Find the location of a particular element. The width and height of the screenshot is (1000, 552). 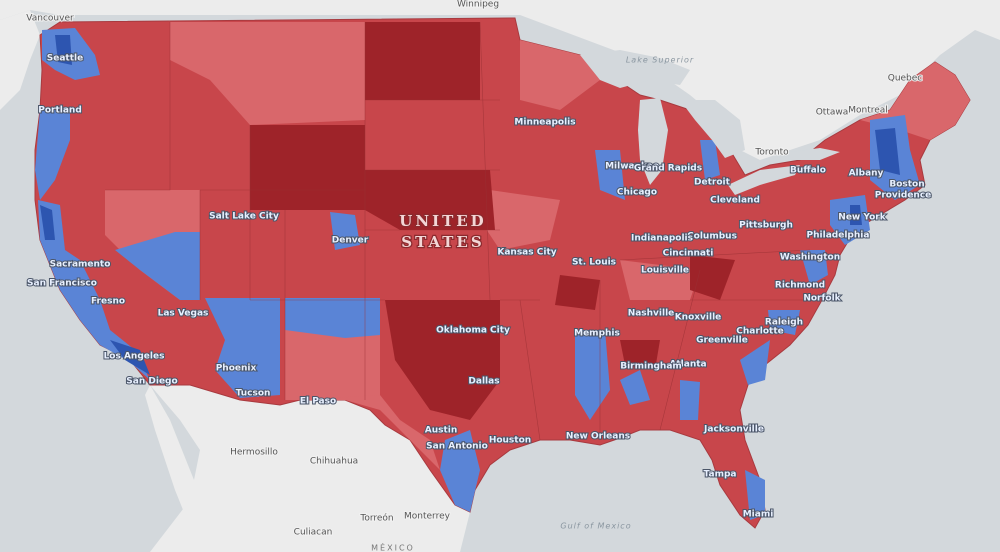

city-label: Kansas City is located at coordinates (526, 253).